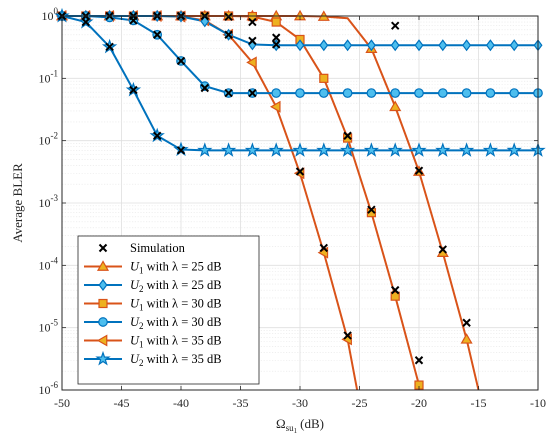 The image size is (550, 440). What do you see at coordinates (49, 388) in the screenshot?
I see `y-tick-label: 10⁻⁶` at bounding box center [49, 388].